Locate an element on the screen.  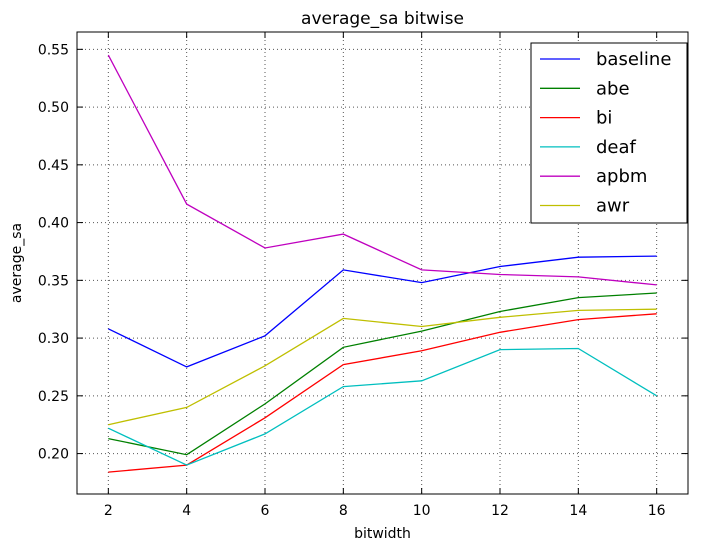
legend-label-awr: awr is located at coordinates (613, 206).